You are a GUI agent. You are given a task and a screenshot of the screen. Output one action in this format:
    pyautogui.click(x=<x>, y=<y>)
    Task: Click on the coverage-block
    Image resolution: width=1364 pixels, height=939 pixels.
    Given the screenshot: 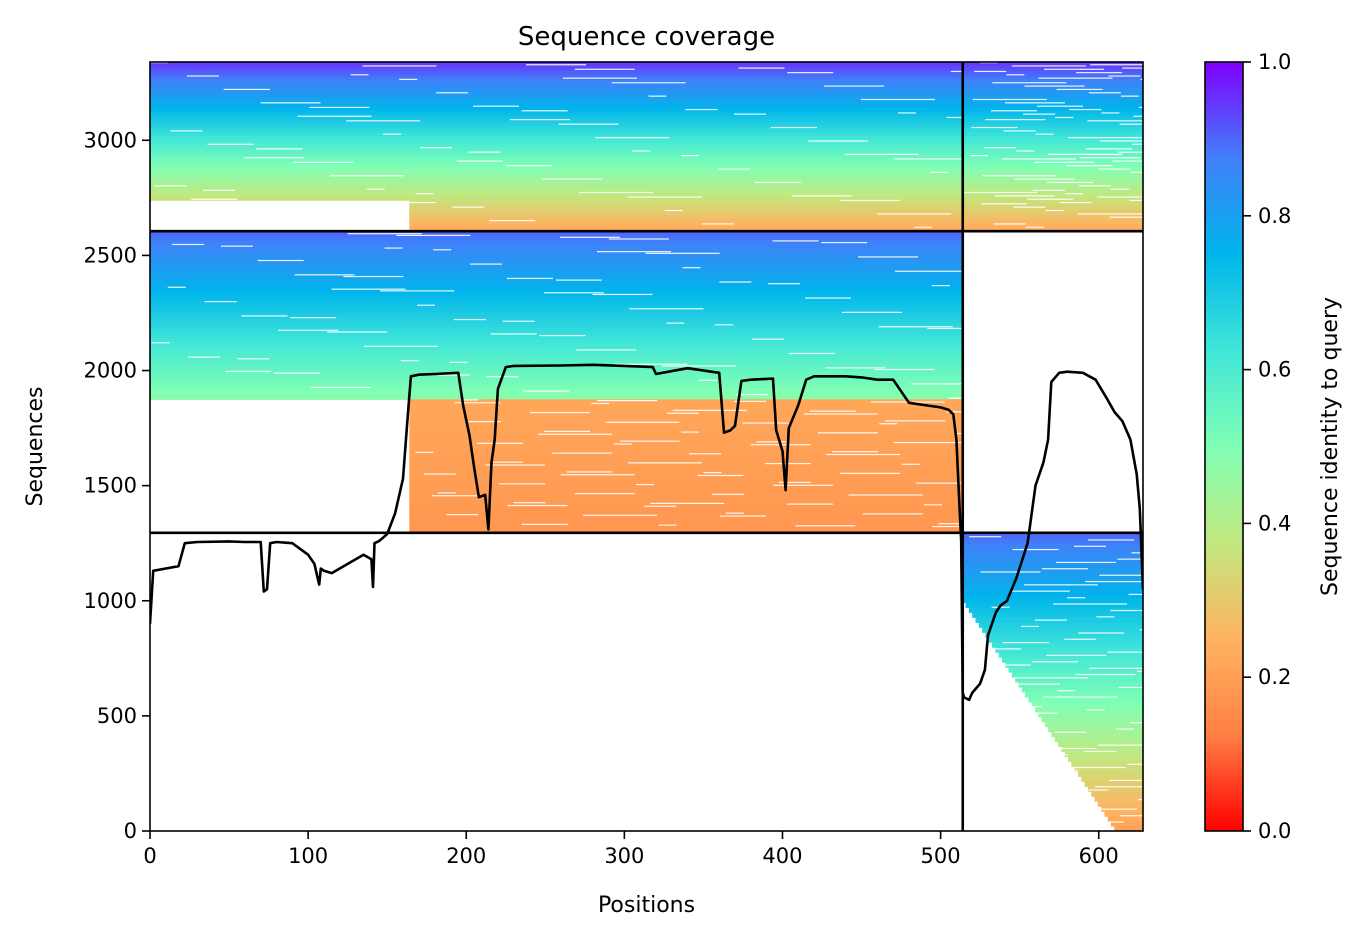 What is the action you would take?
    pyautogui.click(x=576, y=315)
    